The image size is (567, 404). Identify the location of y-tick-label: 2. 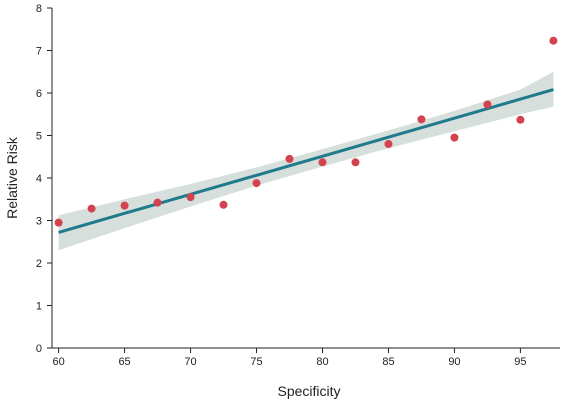
(39, 264).